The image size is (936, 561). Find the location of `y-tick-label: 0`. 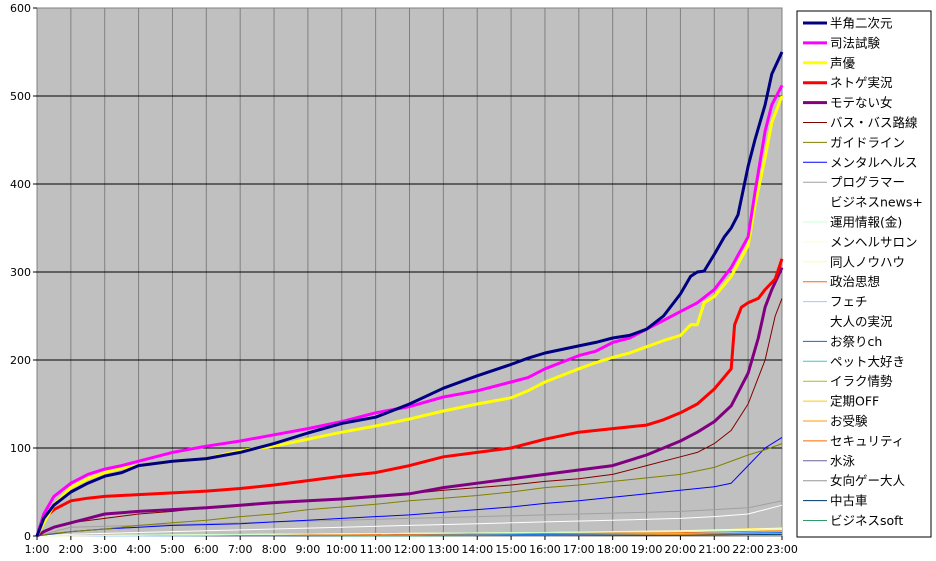

y-tick-label: 0 is located at coordinates (27, 536).